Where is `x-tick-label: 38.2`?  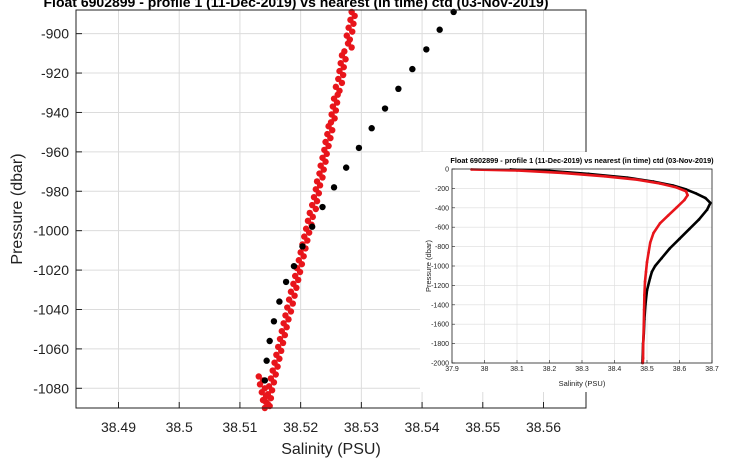
x-tick-label: 38.2 is located at coordinates (550, 369).